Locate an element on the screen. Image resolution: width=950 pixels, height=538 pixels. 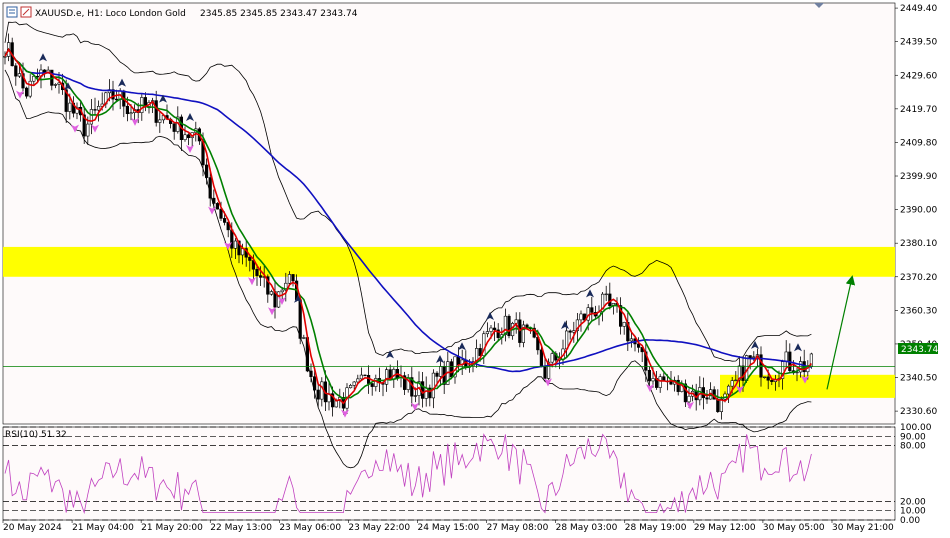
time-tick-label: 24 May 15:00 is located at coordinates (449, 528).